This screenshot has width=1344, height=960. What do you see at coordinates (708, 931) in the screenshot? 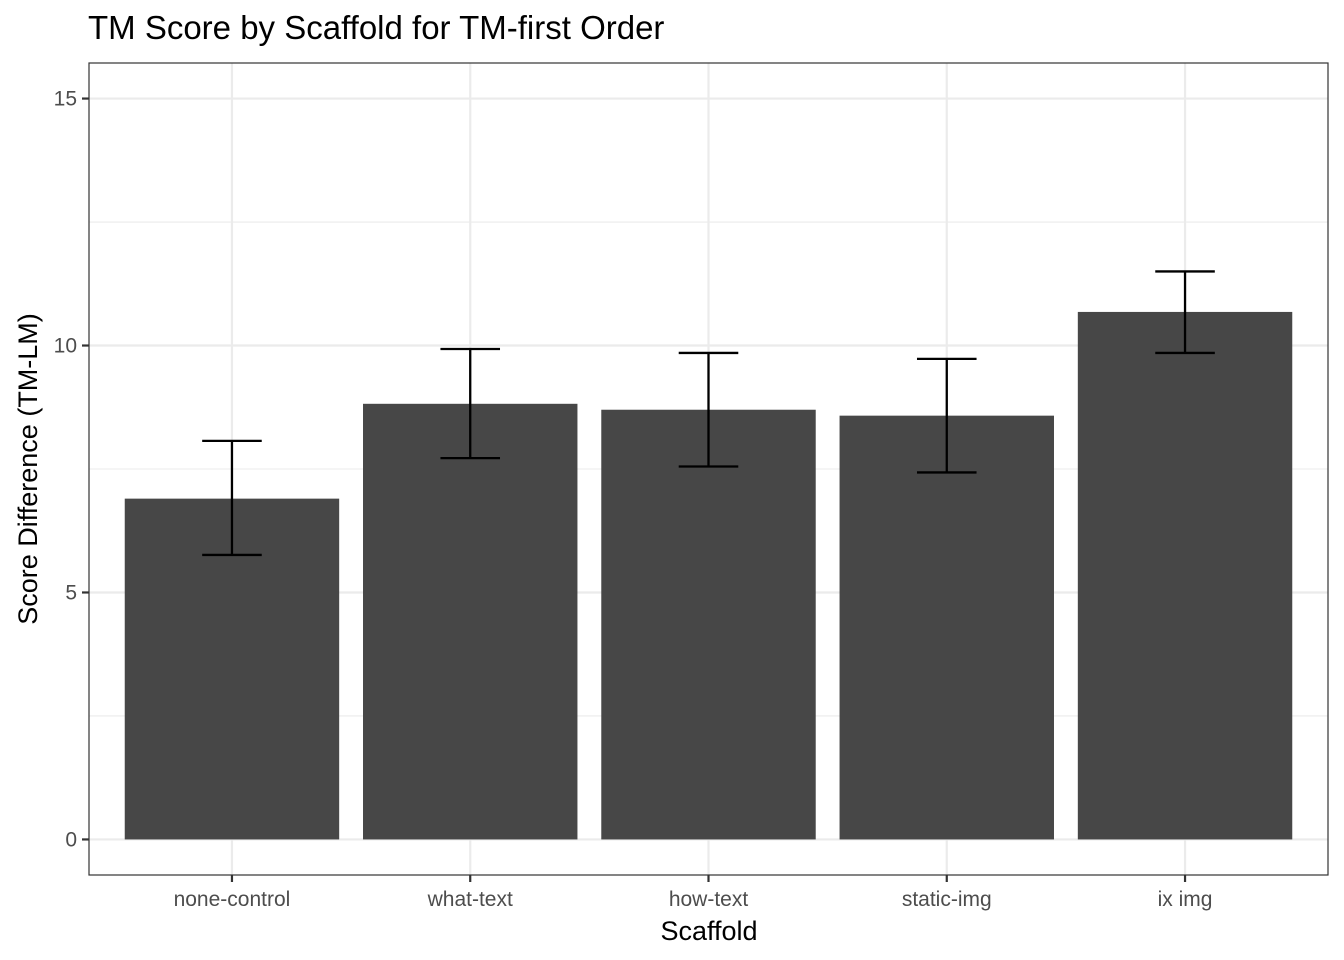
I see `x-axis-title: Scaffold` at bounding box center [708, 931].